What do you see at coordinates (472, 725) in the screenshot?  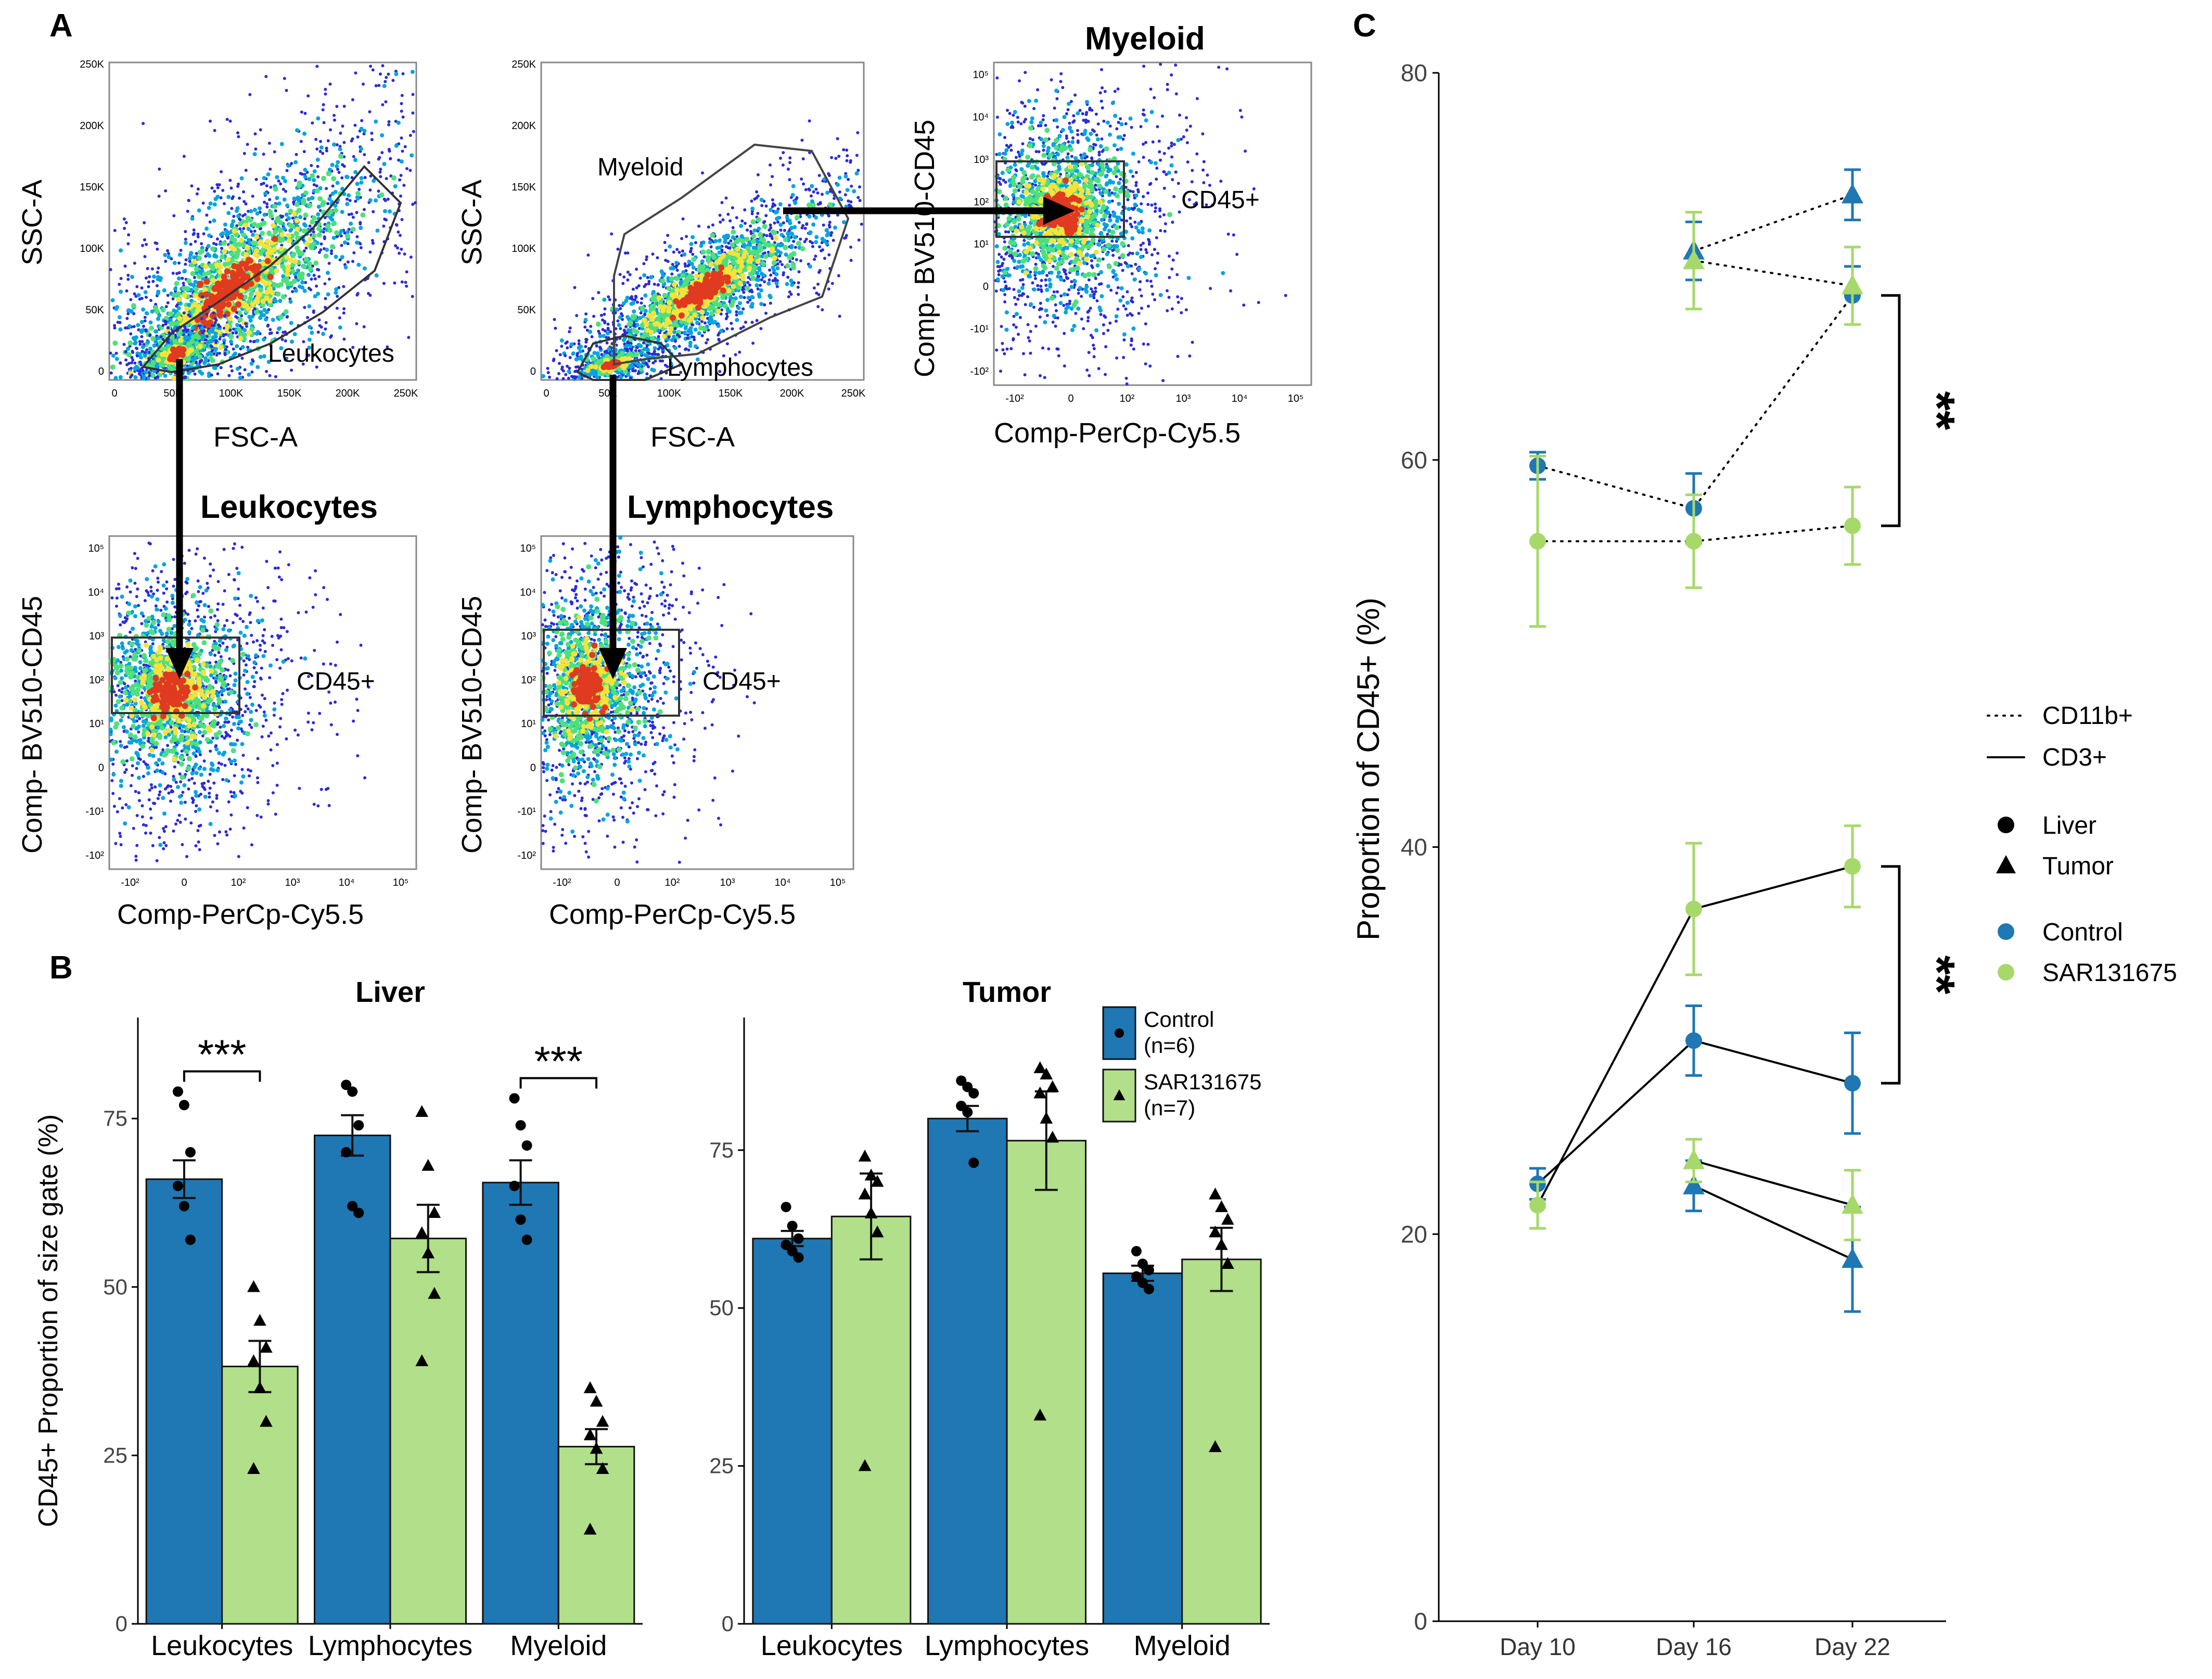 I see `axis-label-cd45: Comp- BV510-CD45` at bounding box center [472, 725].